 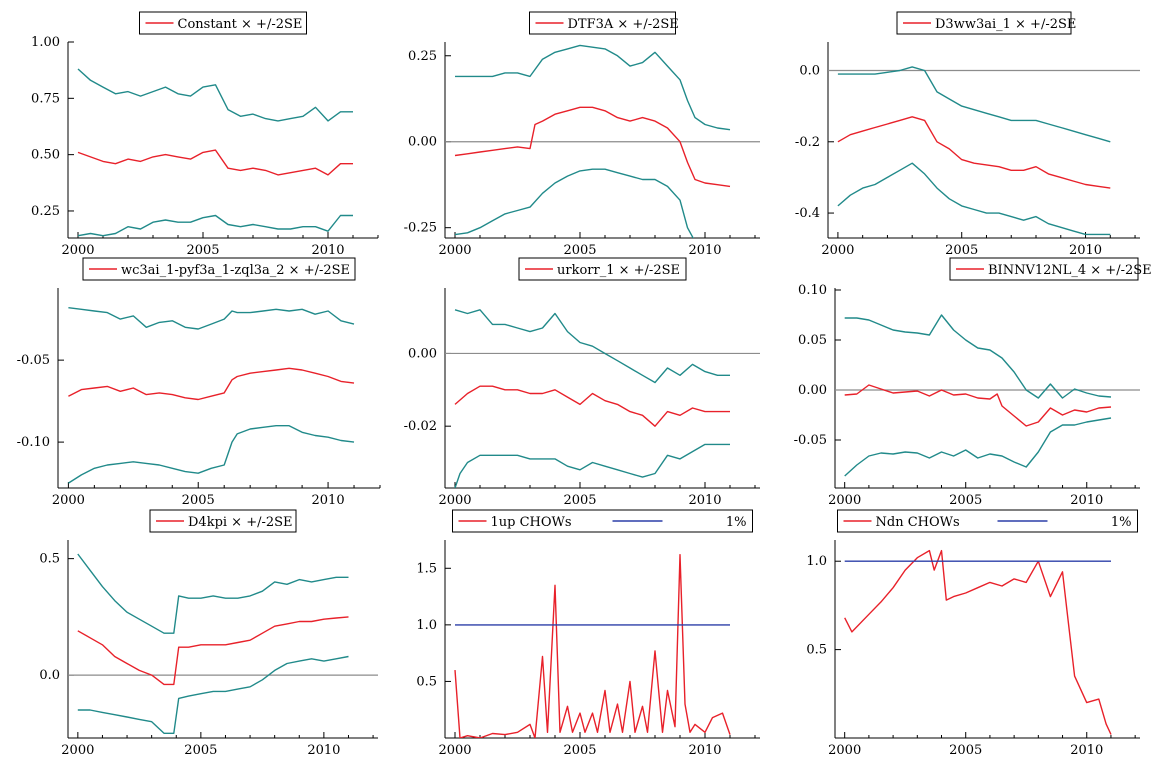 What do you see at coordinates (531, 522) in the screenshot?
I see `legend-label: 1up CHOWs` at bounding box center [531, 522].